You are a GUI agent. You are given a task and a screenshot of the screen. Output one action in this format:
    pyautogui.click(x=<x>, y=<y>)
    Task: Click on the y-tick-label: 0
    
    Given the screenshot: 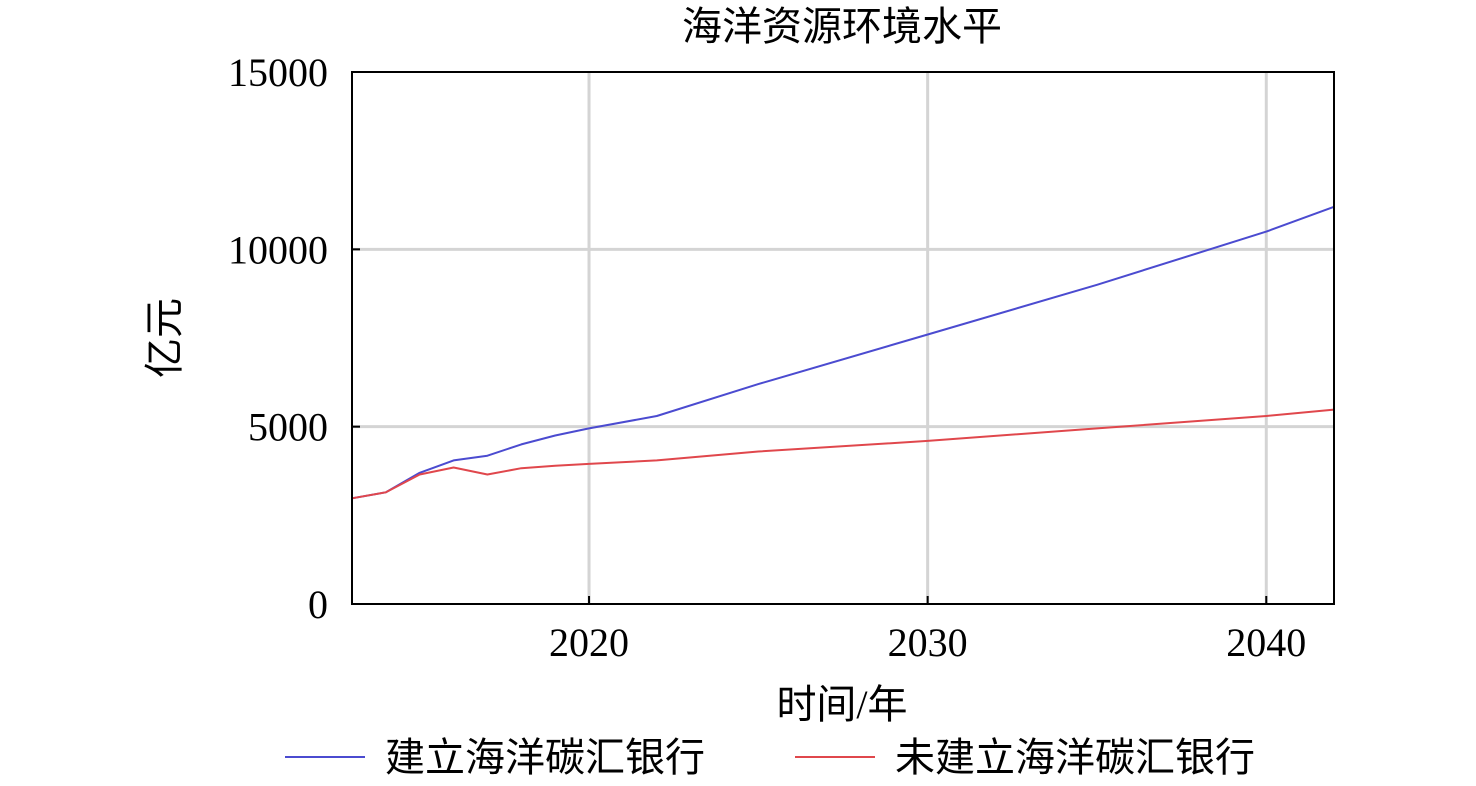 What is the action you would take?
    pyautogui.click(x=318, y=604)
    